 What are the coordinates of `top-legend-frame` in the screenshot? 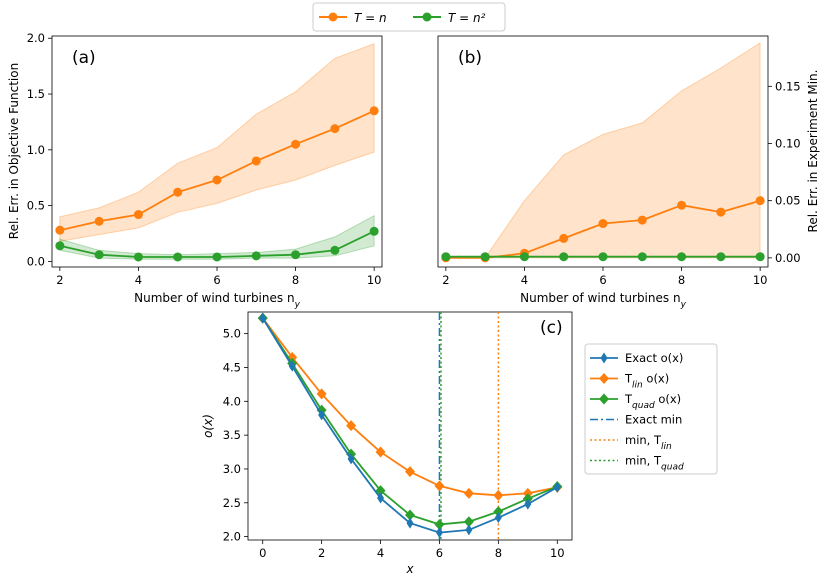 It's located at (409, 17).